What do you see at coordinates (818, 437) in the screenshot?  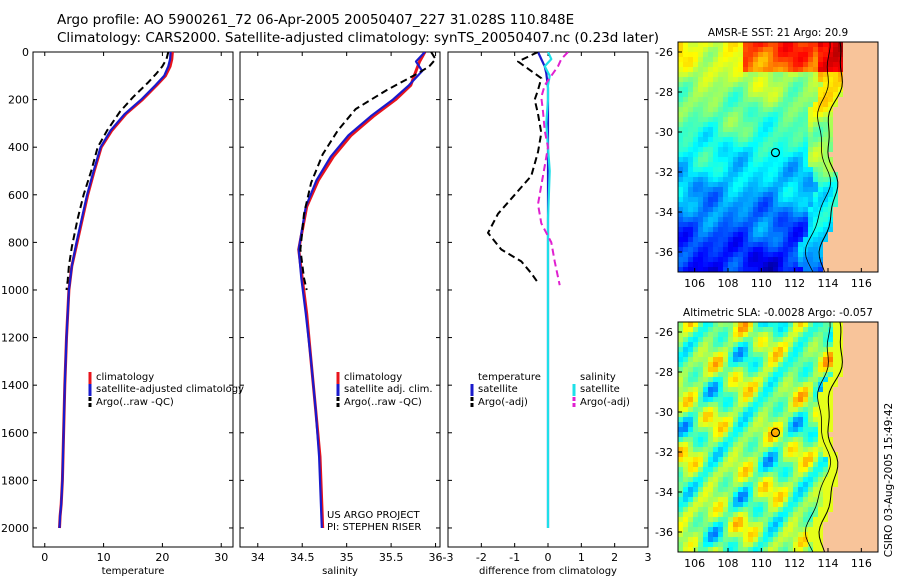 I see `map-shelf-contour-sla-map` at bounding box center [818, 437].